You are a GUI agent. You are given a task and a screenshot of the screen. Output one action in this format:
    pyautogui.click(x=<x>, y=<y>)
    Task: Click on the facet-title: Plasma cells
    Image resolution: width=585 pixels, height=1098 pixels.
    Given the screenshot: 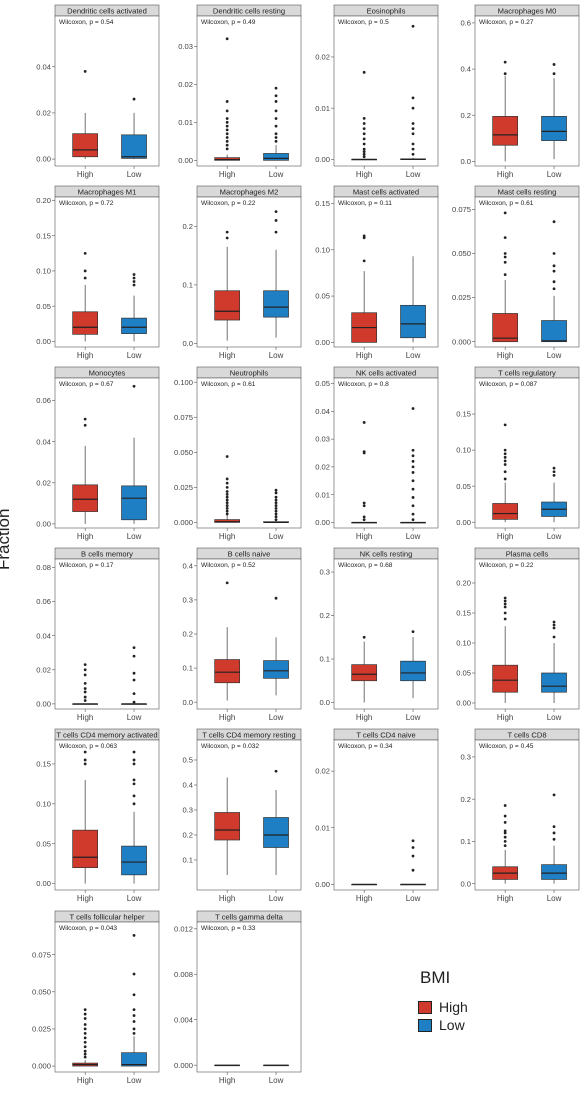 What is the action you would take?
    pyautogui.click(x=527, y=554)
    